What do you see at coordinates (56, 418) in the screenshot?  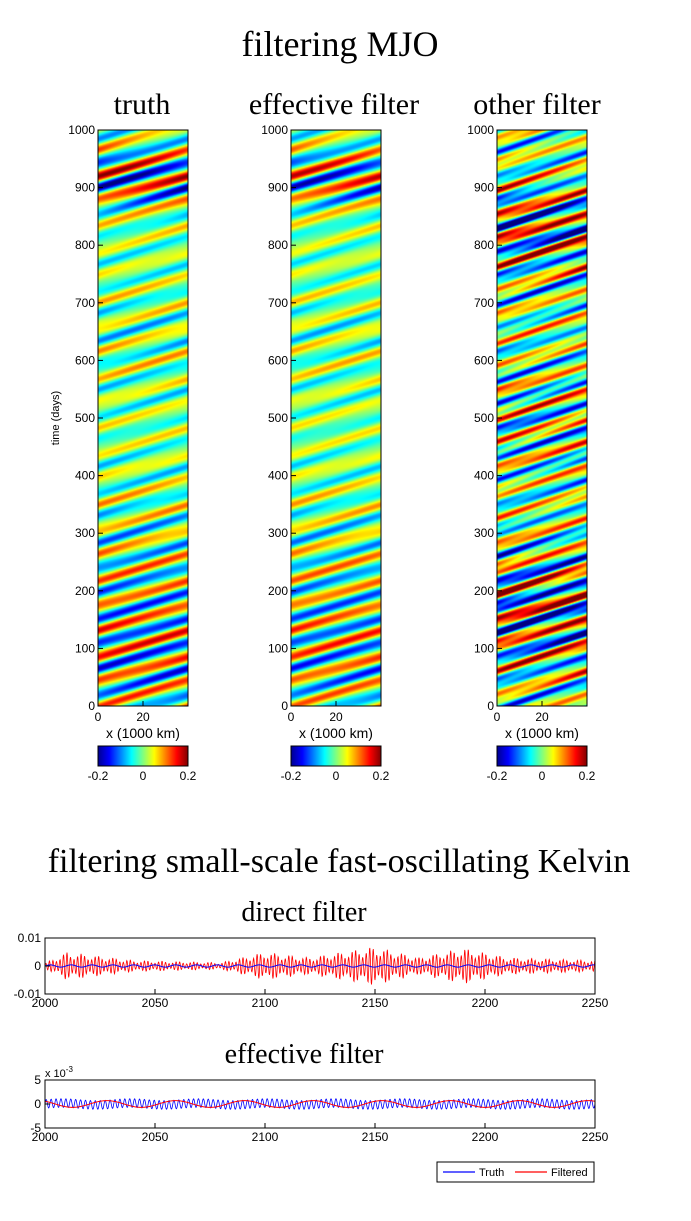 I see `y-axis-label: time (days)` at bounding box center [56, 418].